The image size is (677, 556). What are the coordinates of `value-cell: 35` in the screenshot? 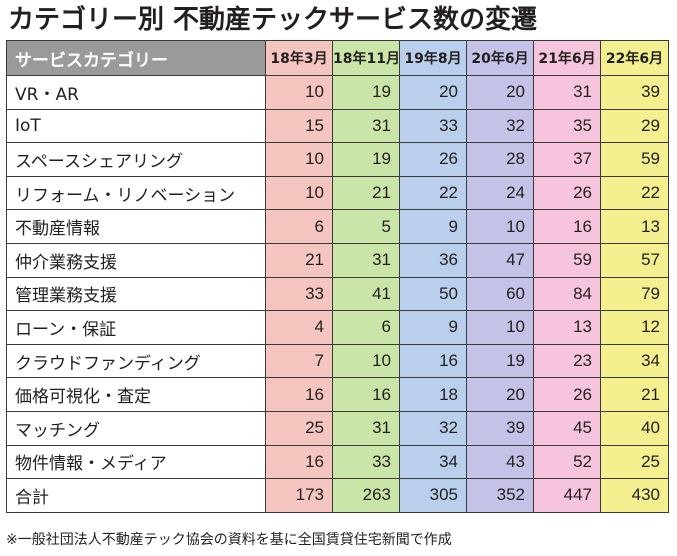 It's located at (567, 126).